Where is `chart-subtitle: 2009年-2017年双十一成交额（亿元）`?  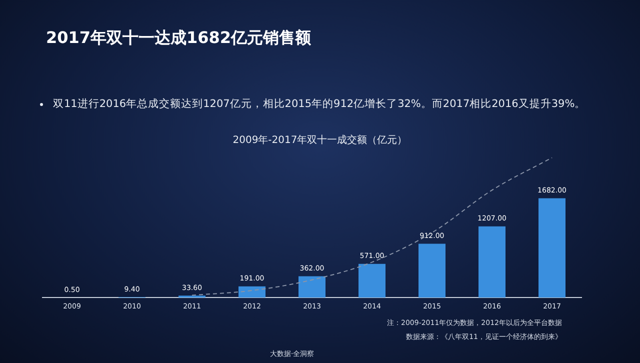 chart-subtitle: 2009年-2017年双十一成交额（亿元） is located at coordinates (320, 140).